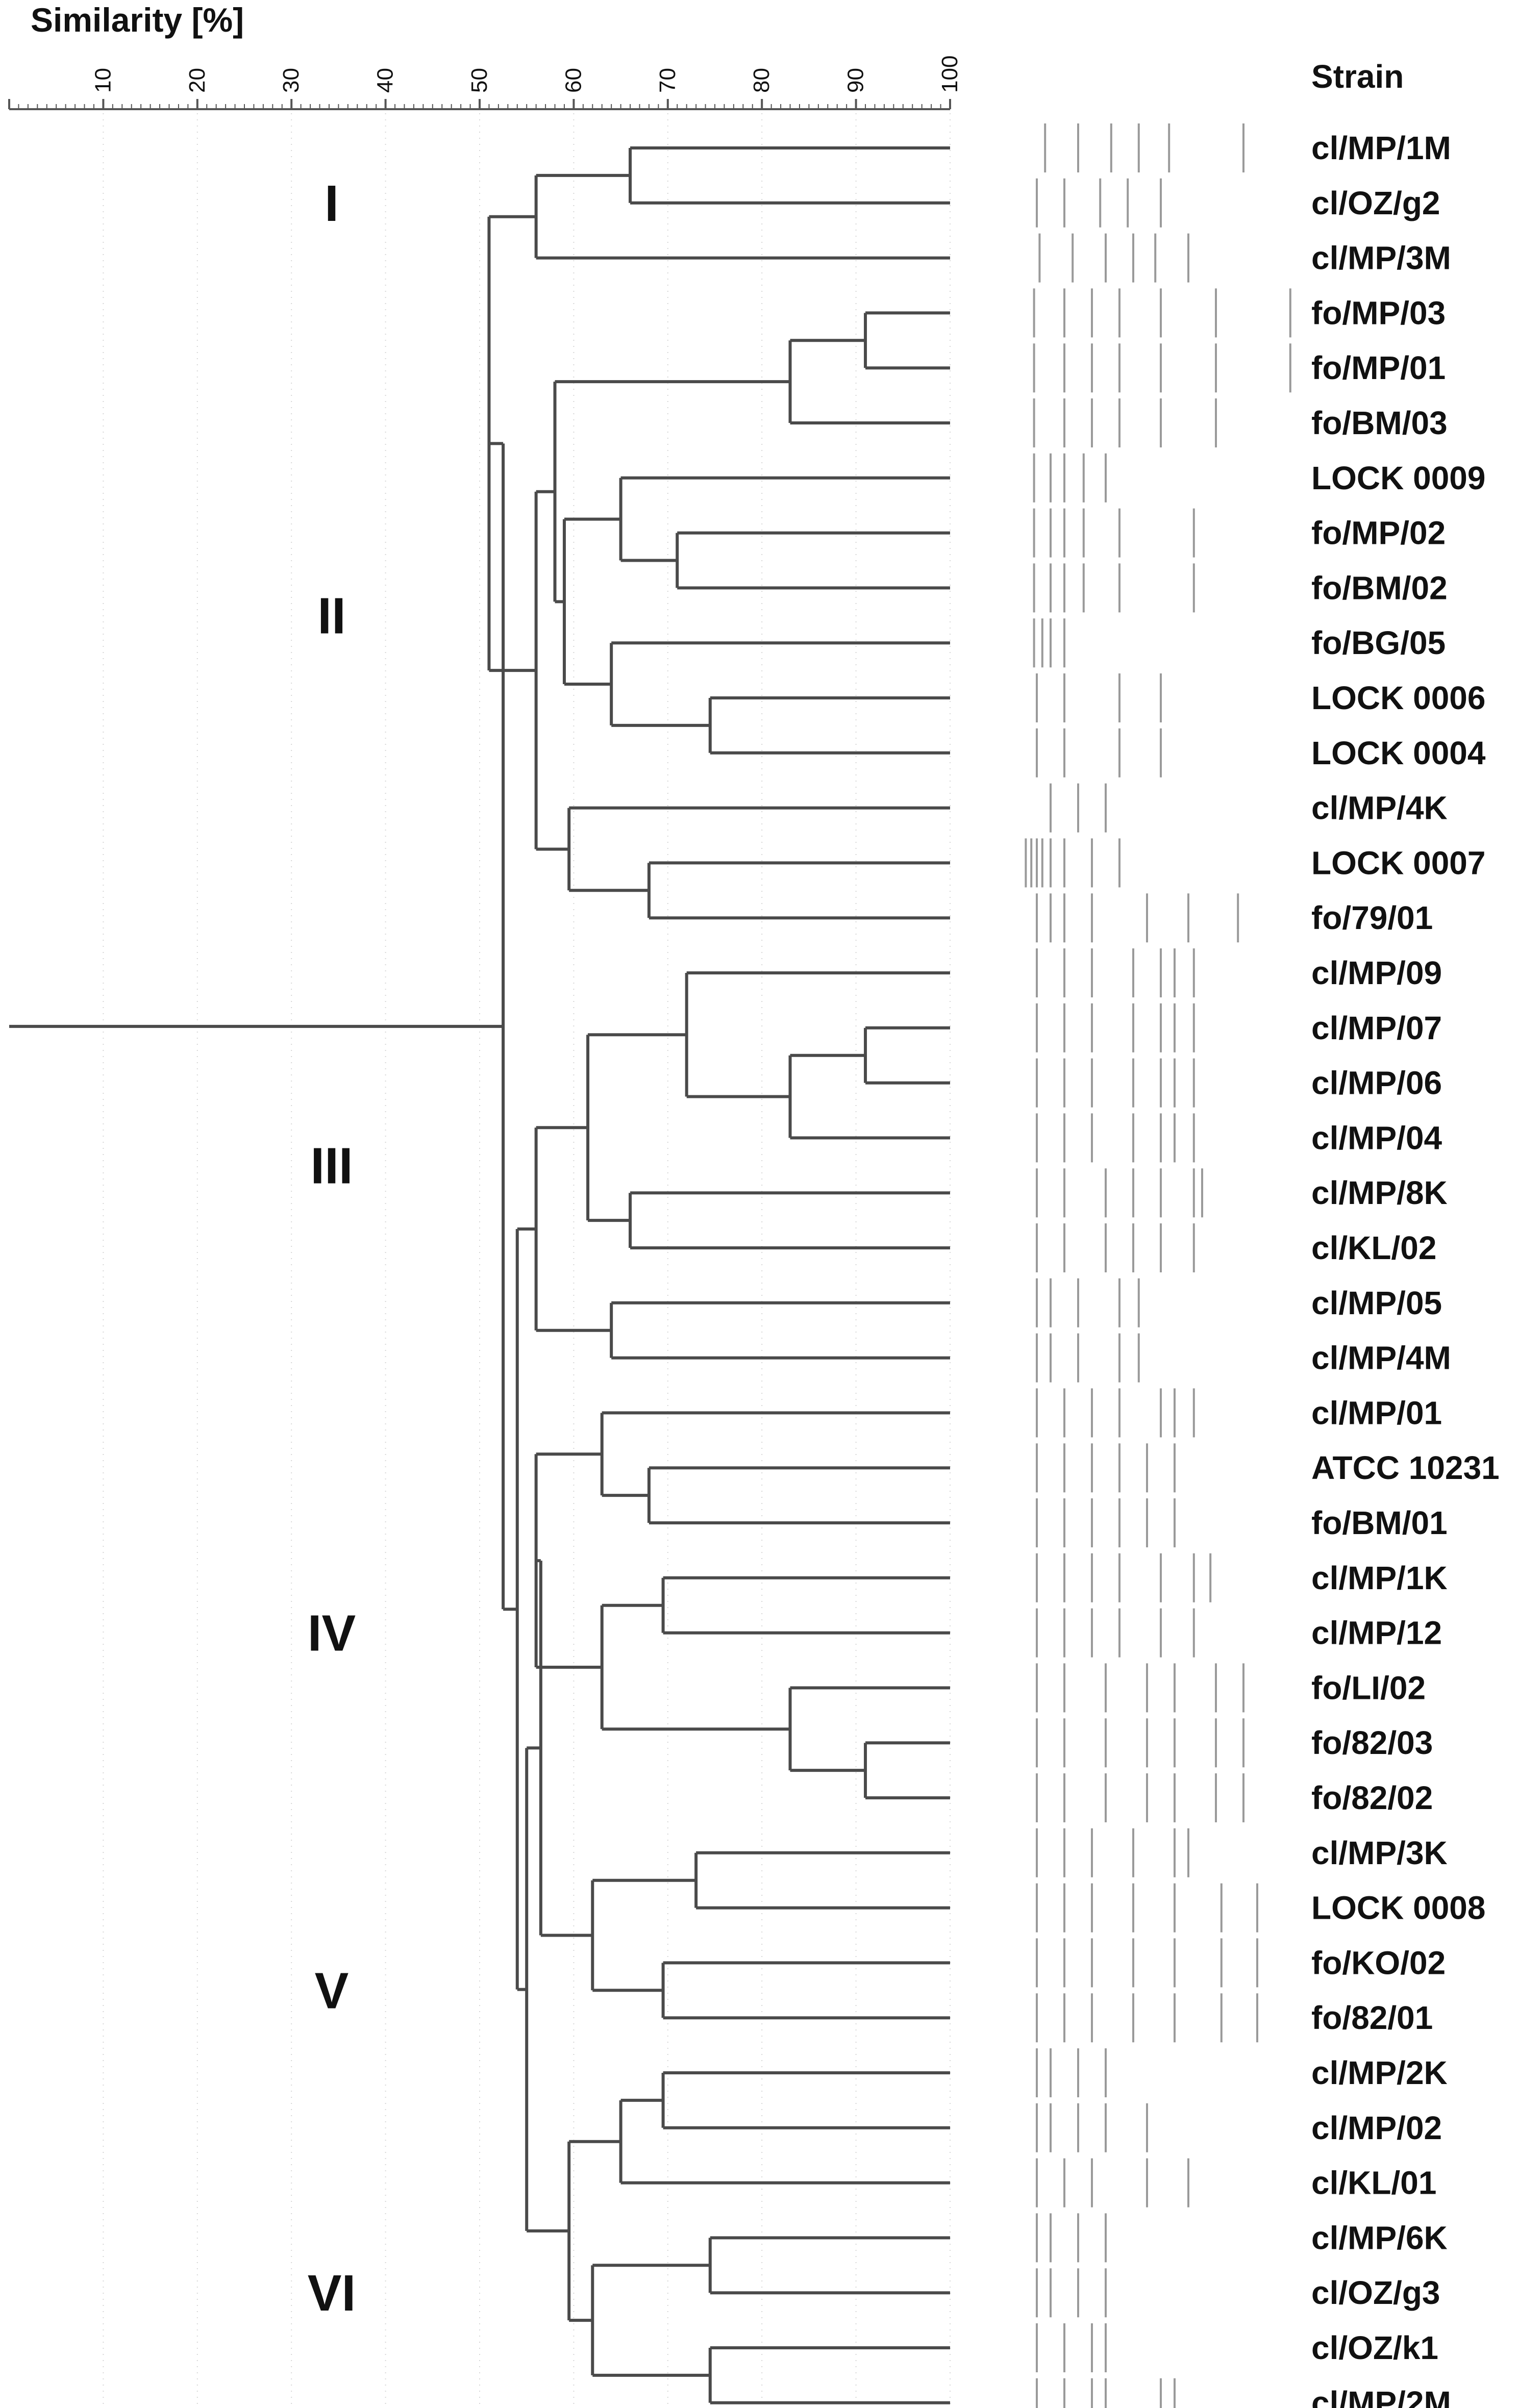  Describe the element at coordinates (574, 80) in the screenshot. I see `tick-label: 60` at that location.